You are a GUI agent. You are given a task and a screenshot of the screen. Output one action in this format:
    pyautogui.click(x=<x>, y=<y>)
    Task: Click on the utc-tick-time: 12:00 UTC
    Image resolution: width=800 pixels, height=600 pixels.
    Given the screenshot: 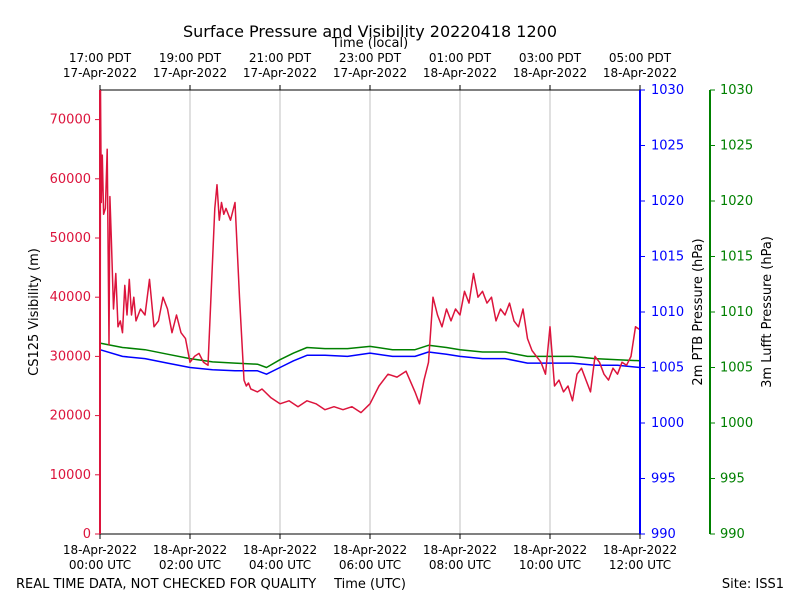 What is the action you would take?
    pyautogui.click(x=640, y=565)
    